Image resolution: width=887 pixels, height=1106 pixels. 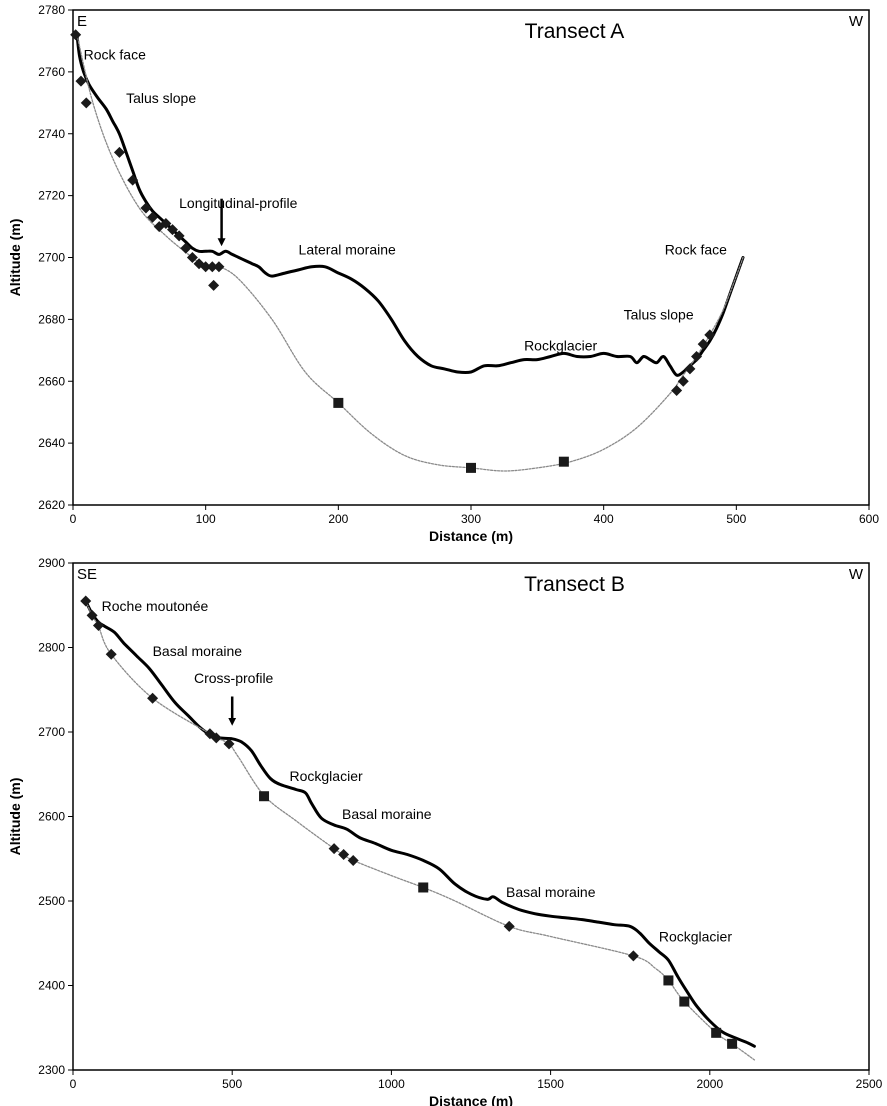 What do you see at coordinates (471, 536) in the screenshot?
I see `transect-a-x-axis-label: Distance (m)` at bounding box center [471, 536].